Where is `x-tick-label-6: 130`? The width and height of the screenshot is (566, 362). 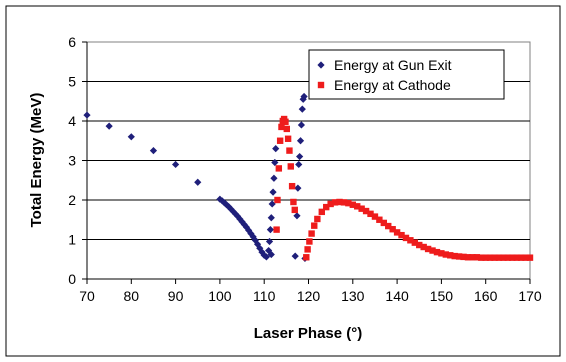 x-tick-label-6: 130 is located at coordinates (353, 296).